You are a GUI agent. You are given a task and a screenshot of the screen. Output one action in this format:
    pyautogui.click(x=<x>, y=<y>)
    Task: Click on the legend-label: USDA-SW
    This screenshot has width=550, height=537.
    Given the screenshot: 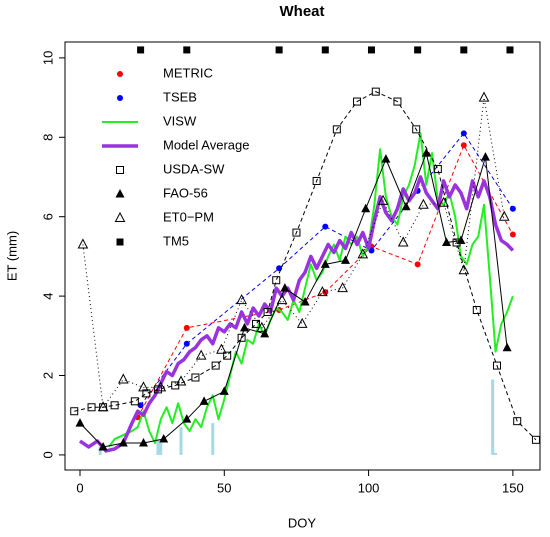 What is the action you would take?
    pyautogui.click(x=194, y=168)
    